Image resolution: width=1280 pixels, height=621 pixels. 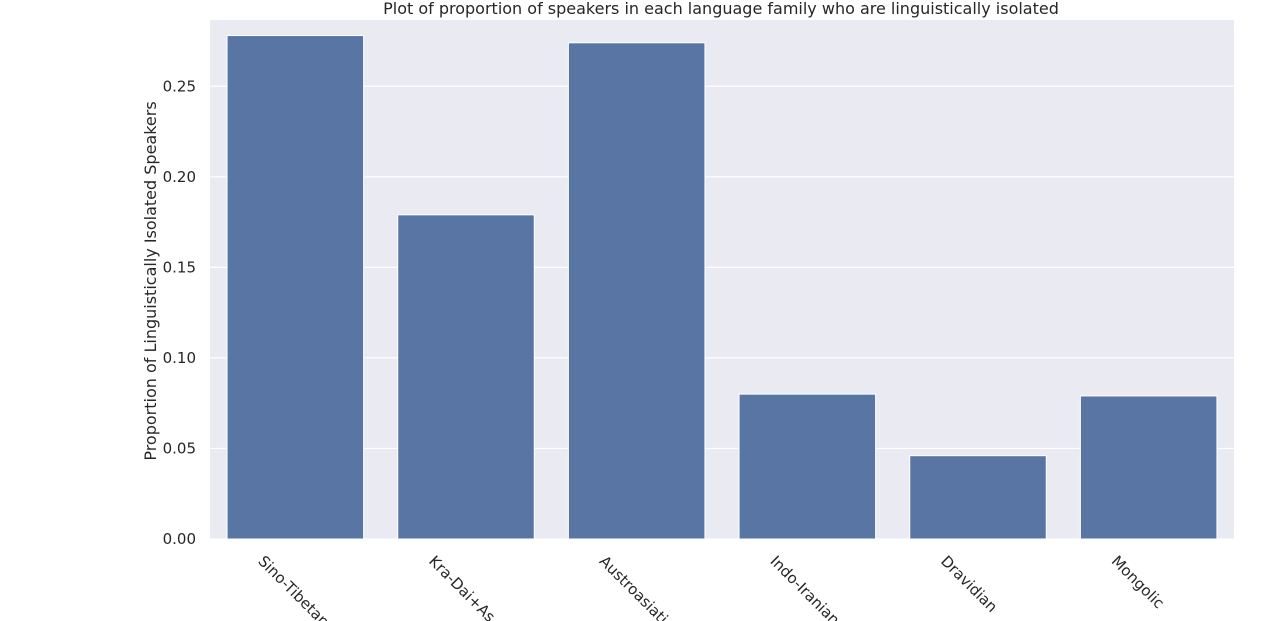 I want to click on x-tick-label: Mongolic, so click(x=1138, y=582).